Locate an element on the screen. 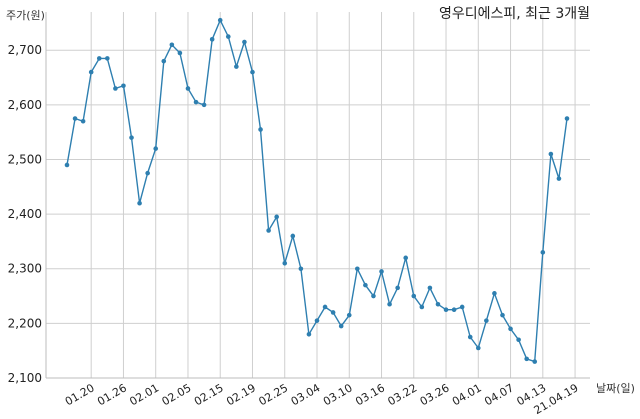  chart-title: 영우디에스피, 최근 3개월 is located at coordinates (514, 14).